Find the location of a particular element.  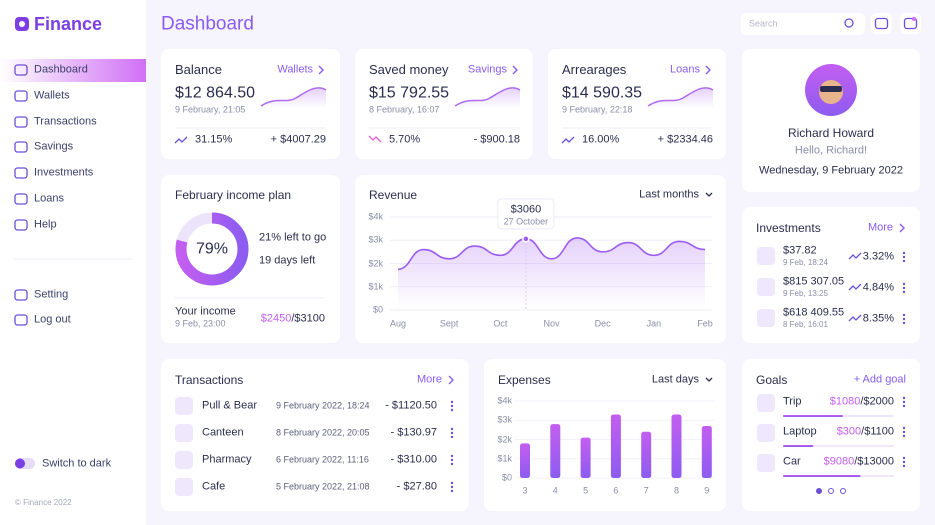

add-goal: + Add goal is located at coordinates (879, 379).